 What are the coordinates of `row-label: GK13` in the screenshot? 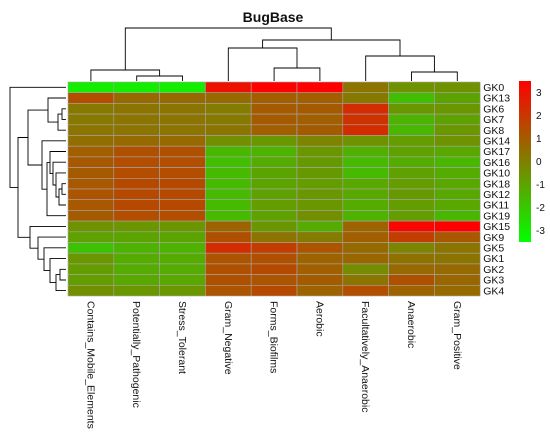 It's located at (496, 99).